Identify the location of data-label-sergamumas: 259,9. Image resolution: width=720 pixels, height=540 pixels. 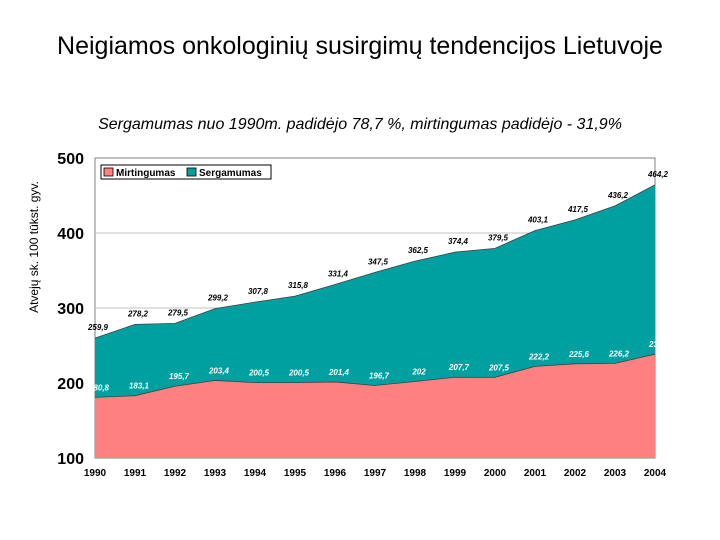
(98, 327).